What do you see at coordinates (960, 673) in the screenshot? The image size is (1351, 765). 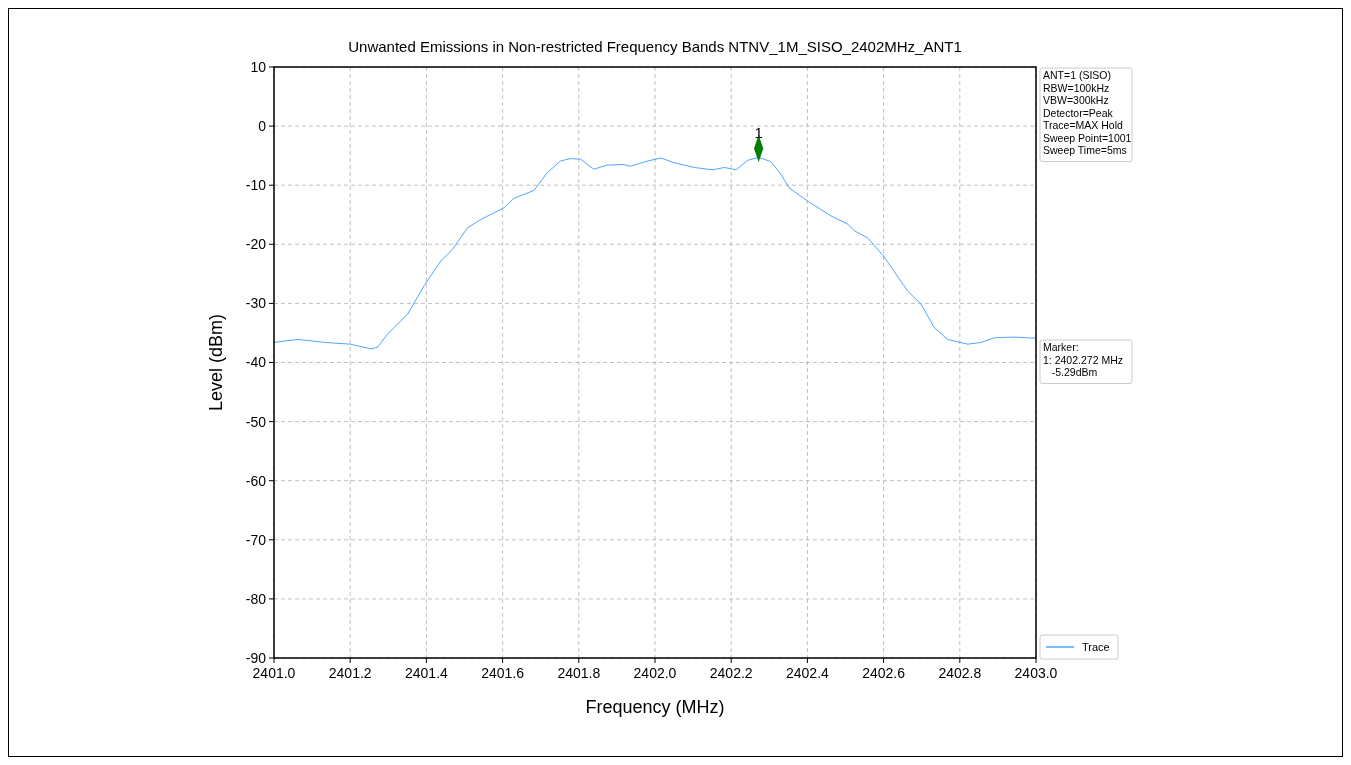 I see `x-tick-label: 2402.8` at bounding box center [960, 673].